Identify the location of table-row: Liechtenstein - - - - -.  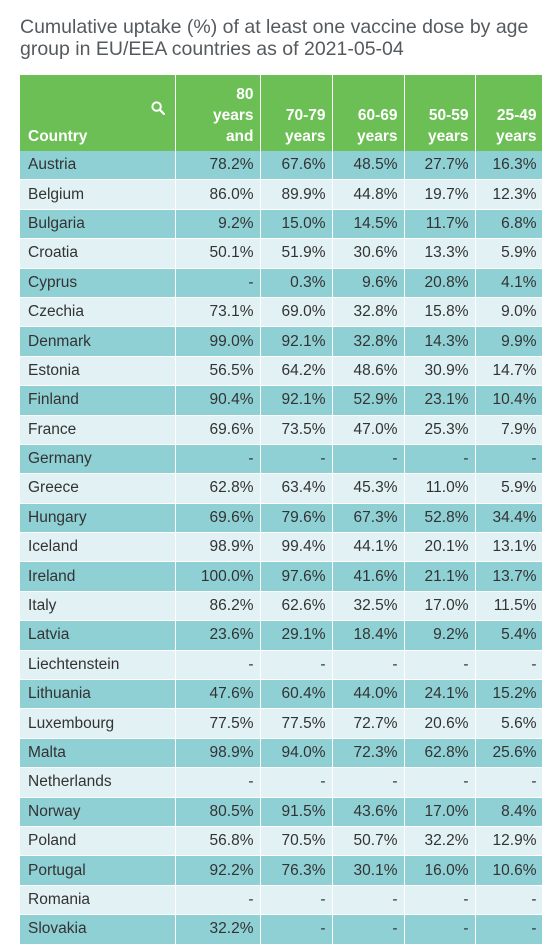
(281, 665).